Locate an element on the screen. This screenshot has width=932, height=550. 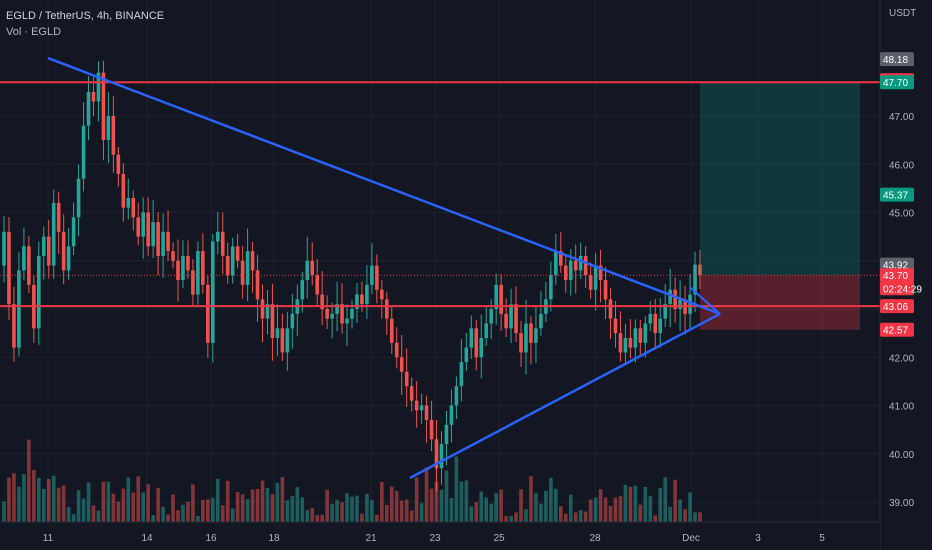
time-label-0: 11 is located at coordinates (48, 538).